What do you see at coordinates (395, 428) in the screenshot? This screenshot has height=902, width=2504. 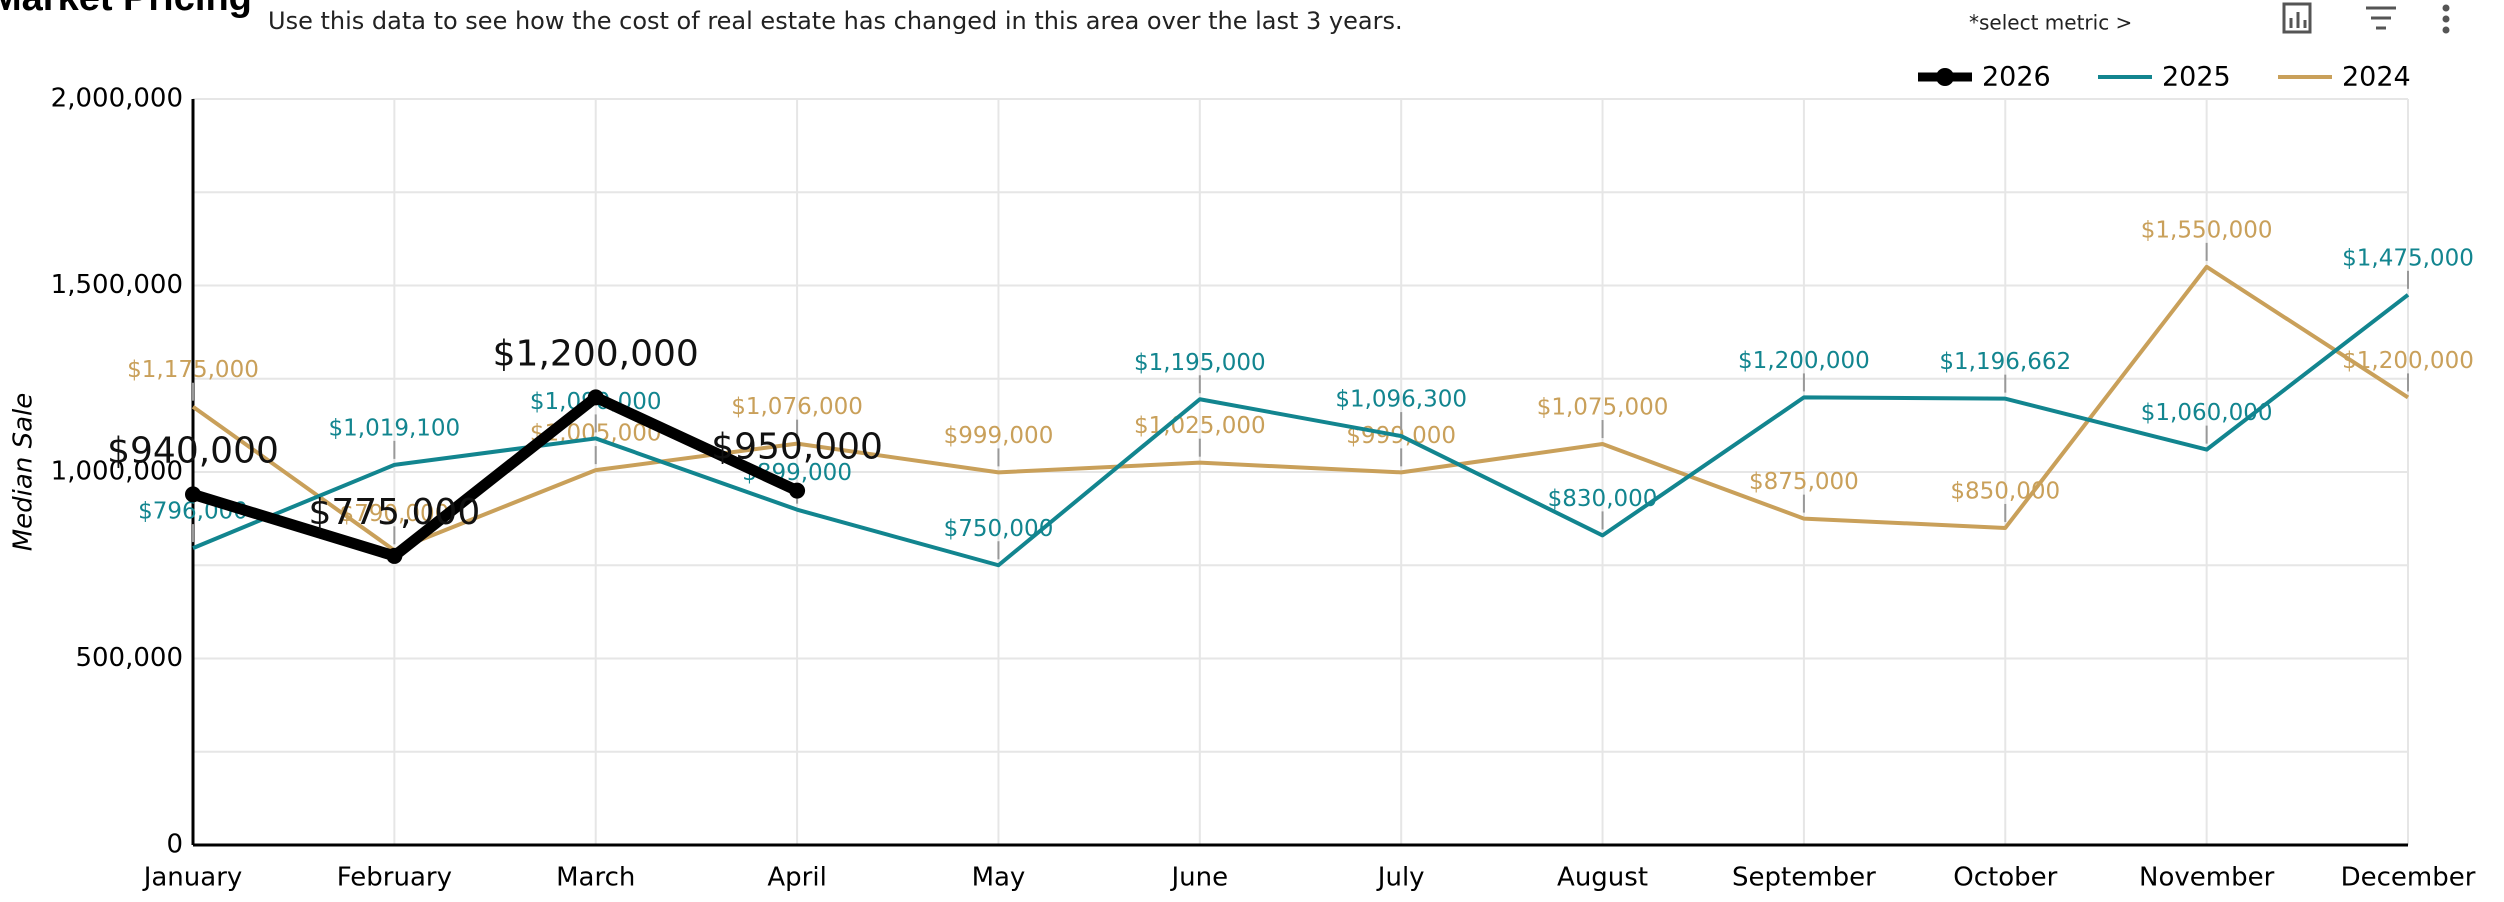 I see `data-label: $1,019,100` at bounding box center [395, 428].